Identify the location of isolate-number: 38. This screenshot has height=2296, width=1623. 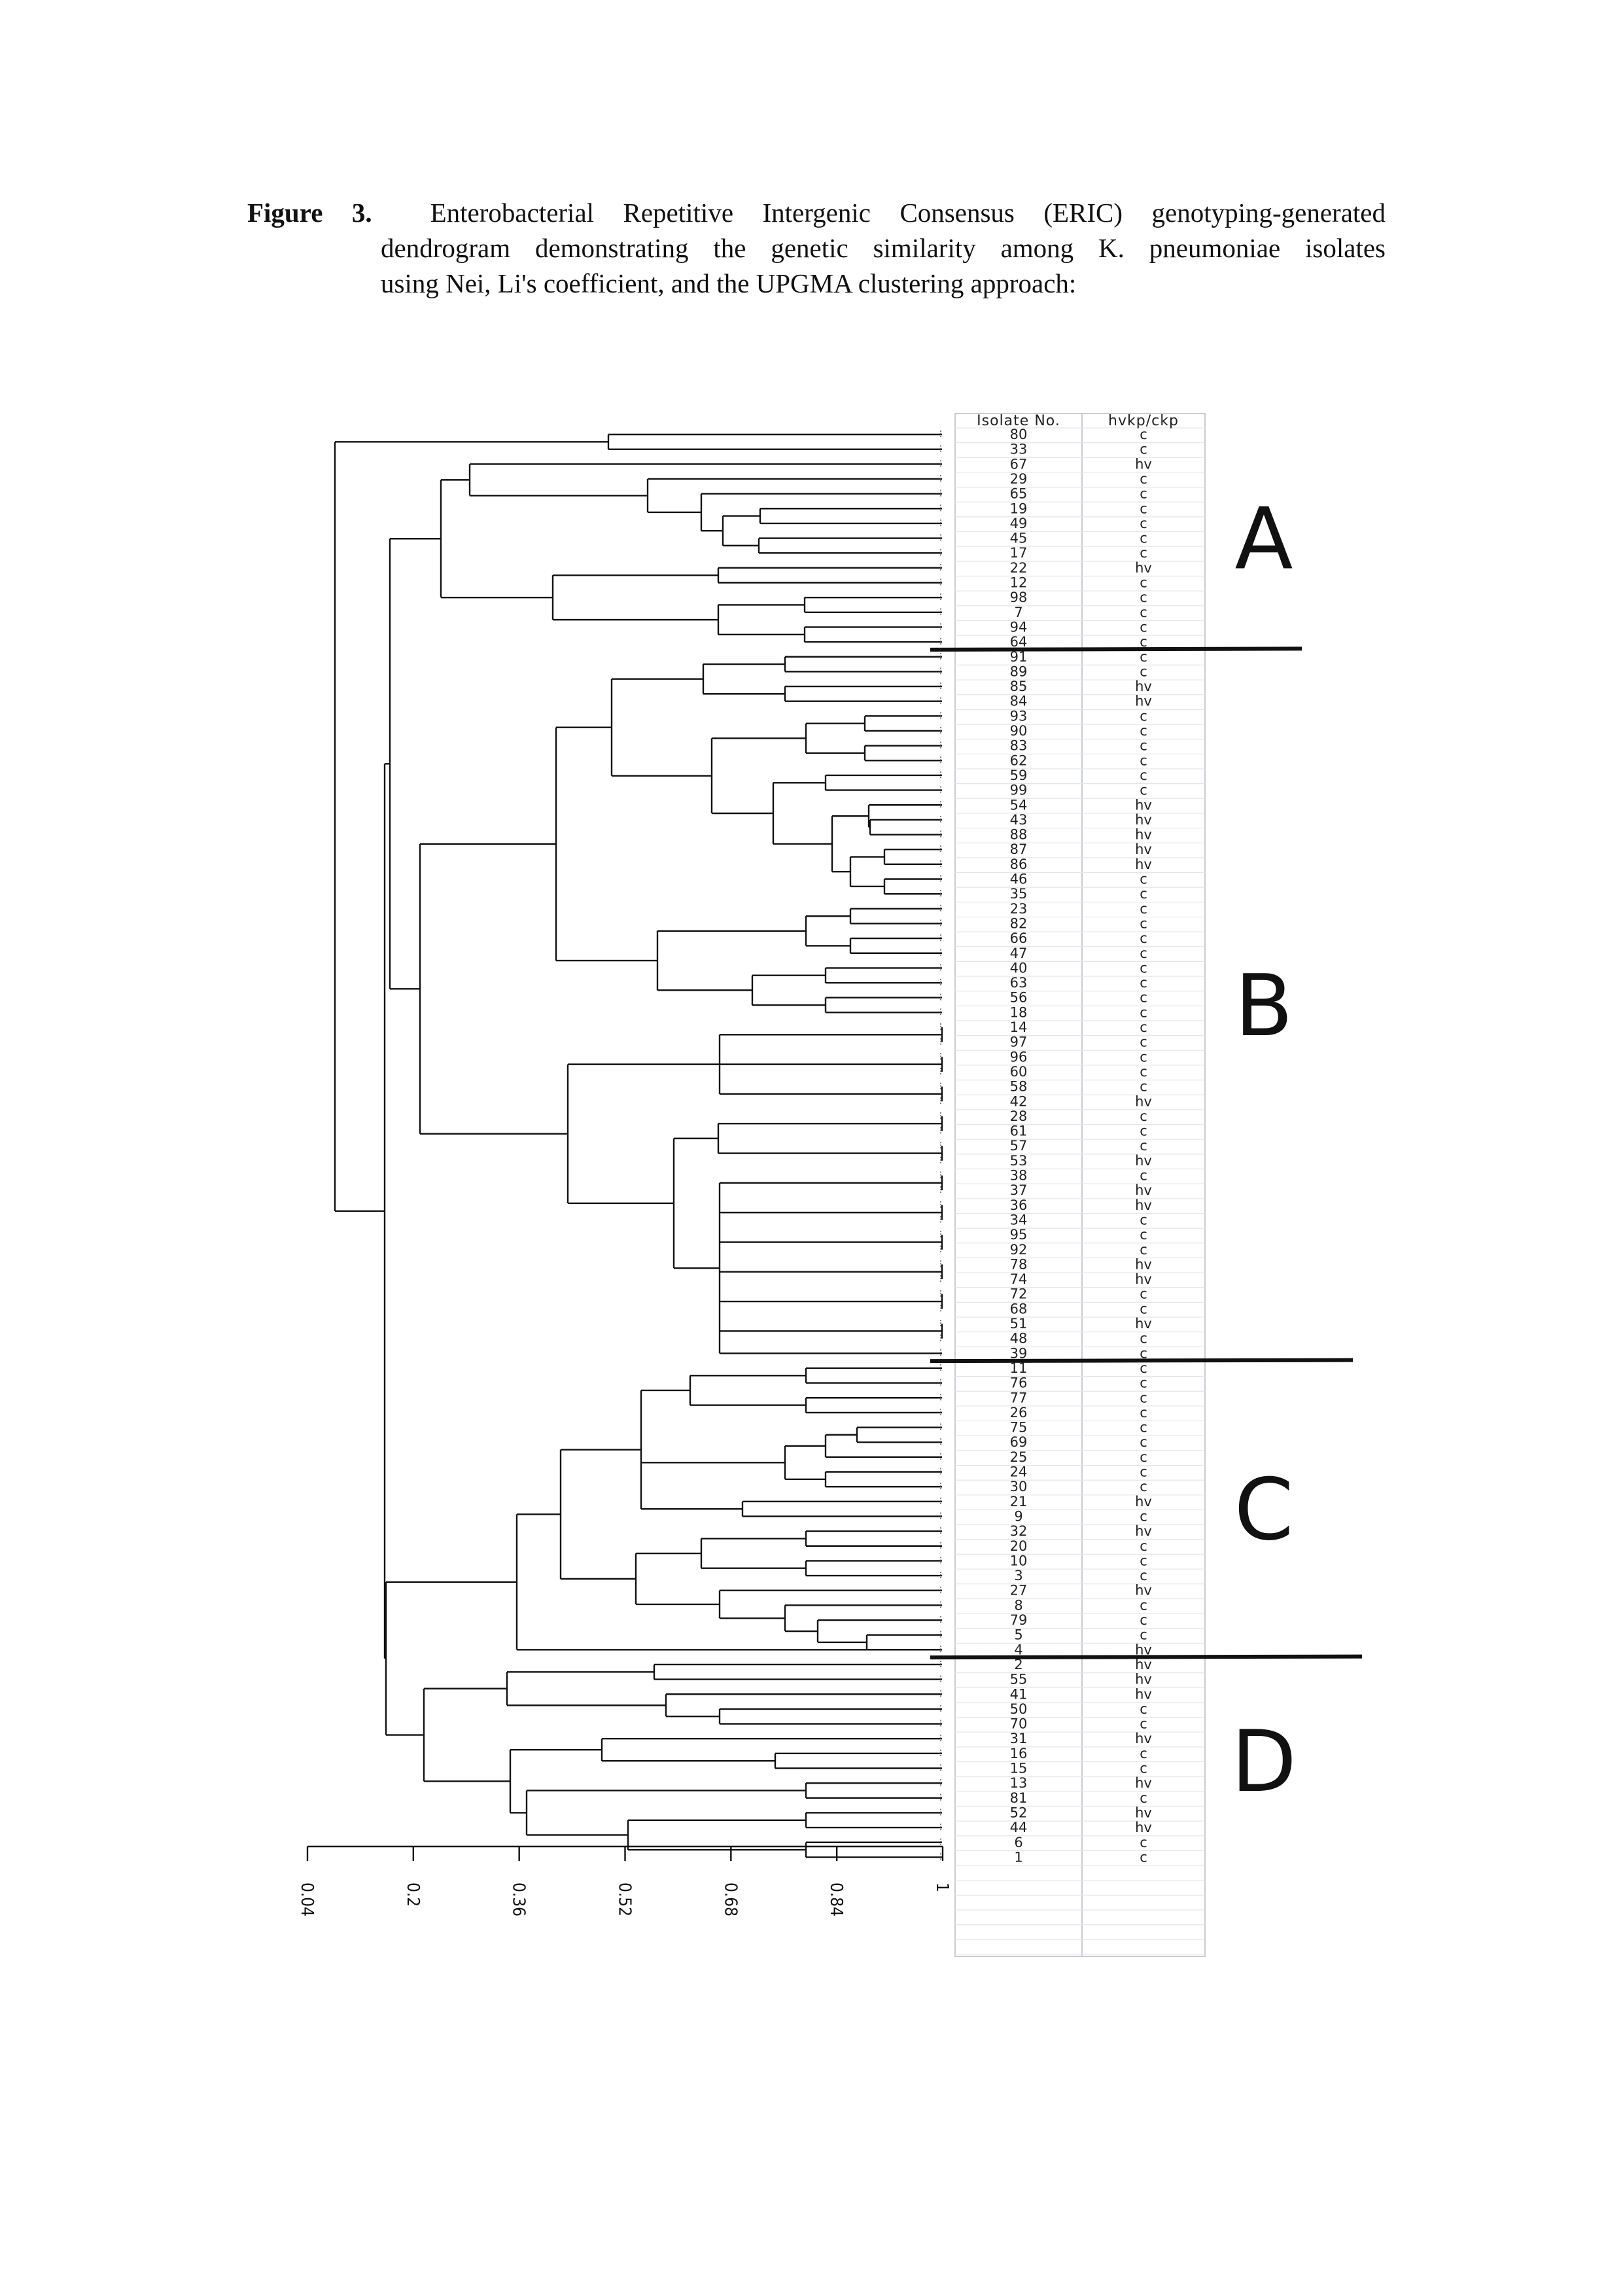
(1019, 1176).